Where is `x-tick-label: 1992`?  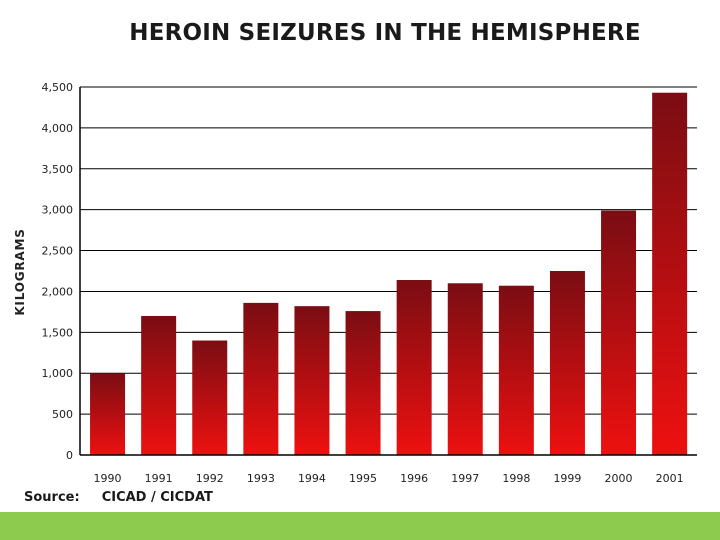 x-tick-label: 1992 is located at coordinates (210, 478).